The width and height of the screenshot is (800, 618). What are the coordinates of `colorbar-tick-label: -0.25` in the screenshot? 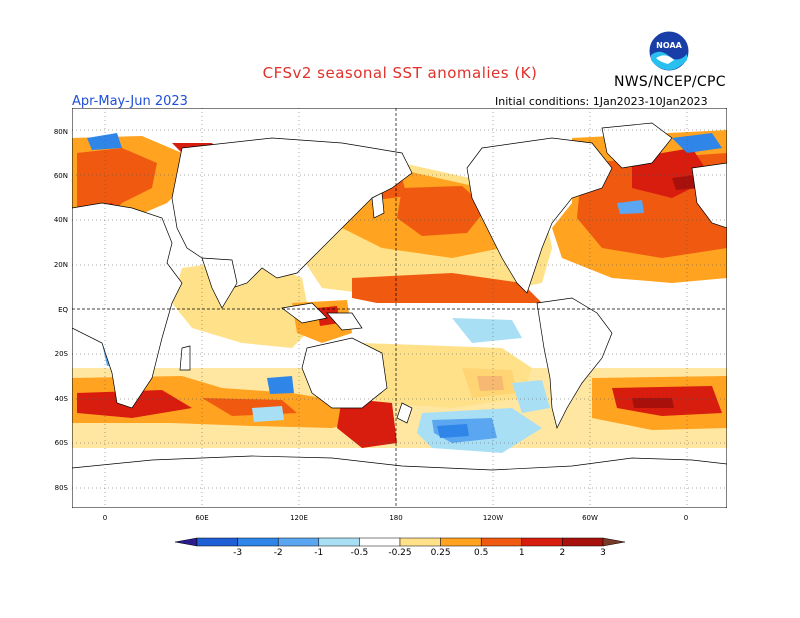 It's located at (400, 553).